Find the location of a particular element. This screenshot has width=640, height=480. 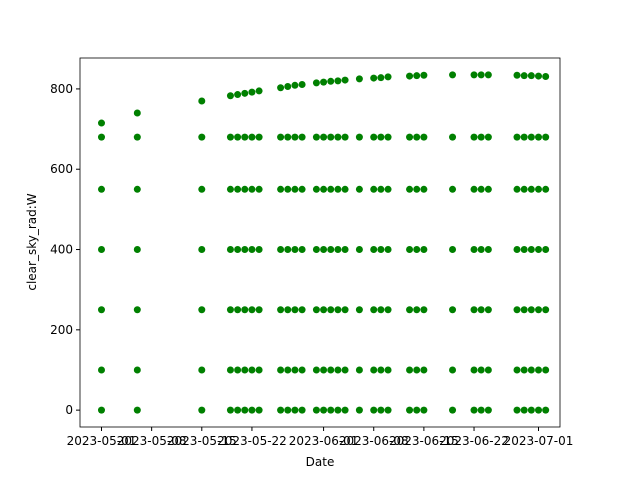

x-tick-label: 2023-05-15 is located at coordinates (202, 441).